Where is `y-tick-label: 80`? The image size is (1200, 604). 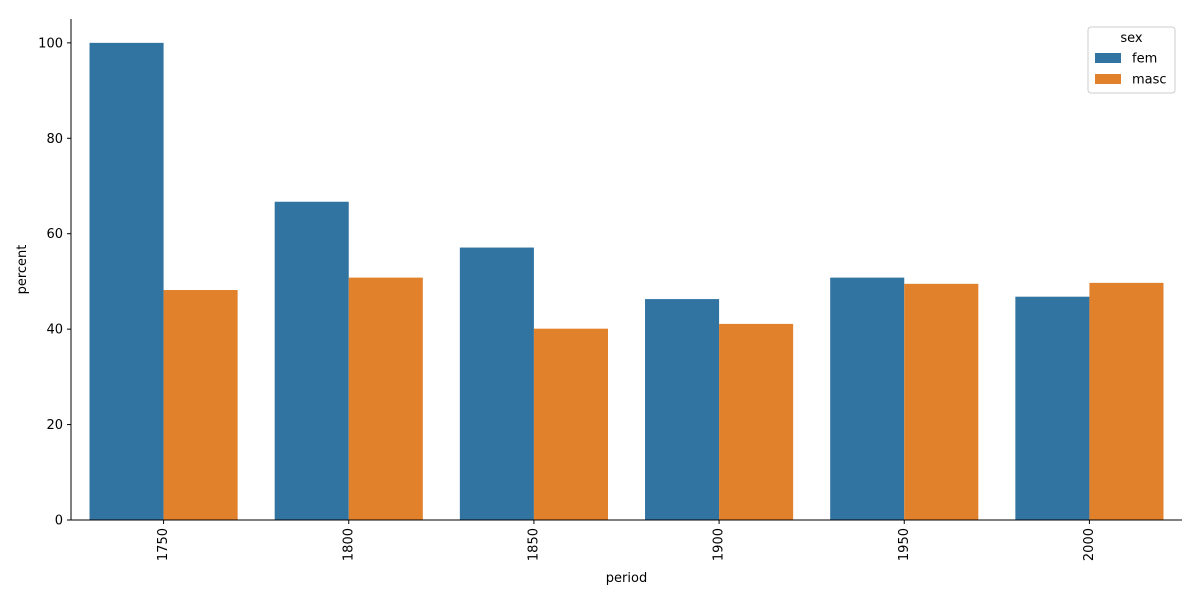
y-tick-label: 80 is located at coordinates (54, 139).